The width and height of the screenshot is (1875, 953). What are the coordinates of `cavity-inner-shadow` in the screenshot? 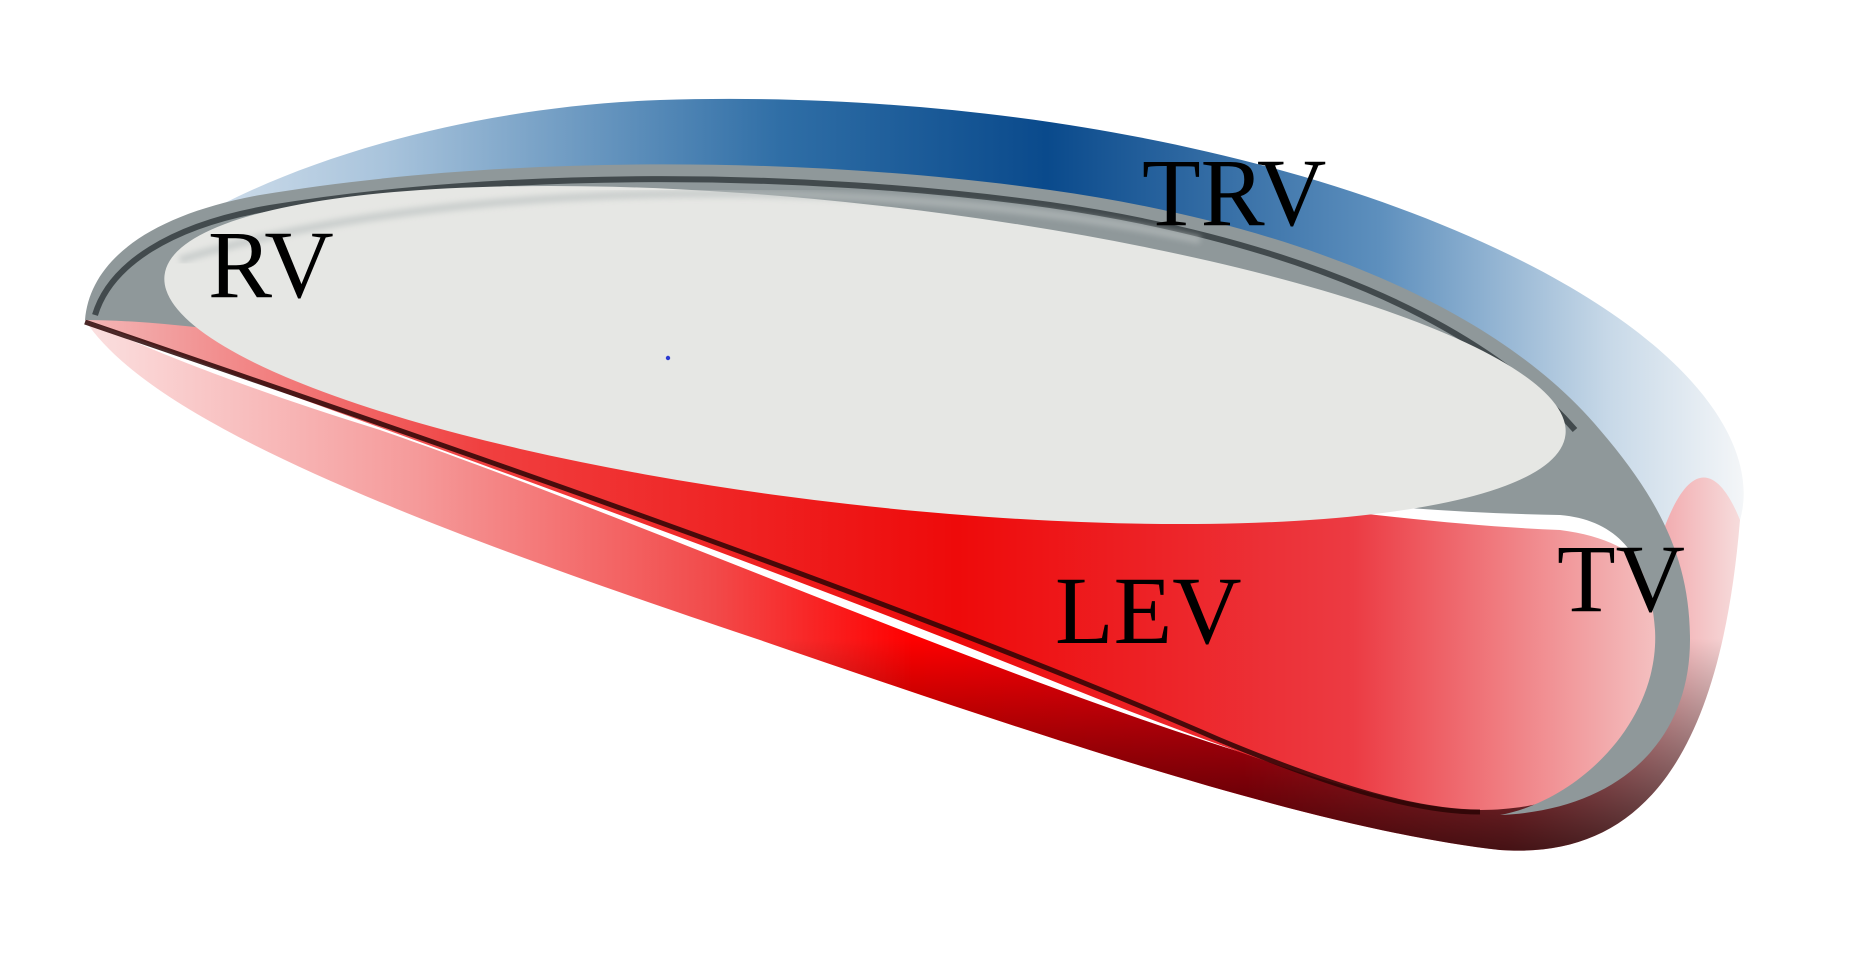 It's located at (689, 226).